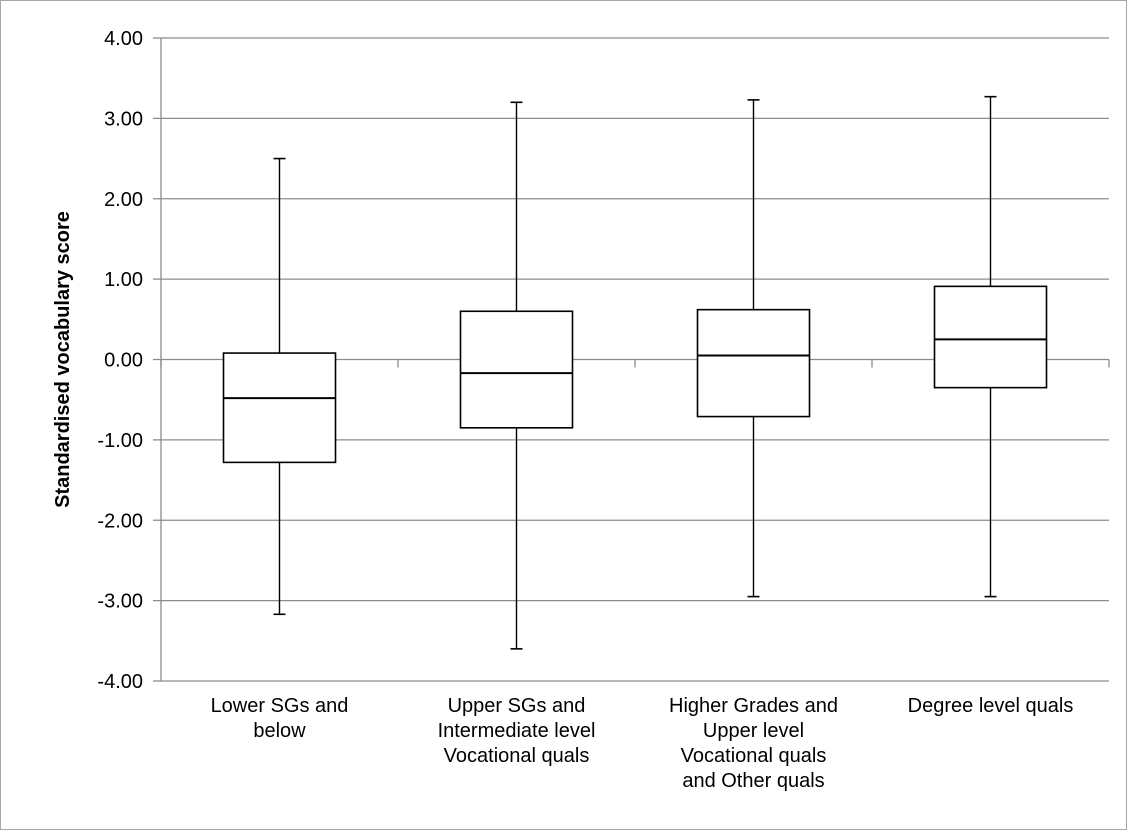 Image resolution: width=1127 pixels, height=831 pixels. What do you see at coordinates (517, 706) in the screenshot?
I see `category-label-line: Upper SGs and` at bounding box center [517, 706].